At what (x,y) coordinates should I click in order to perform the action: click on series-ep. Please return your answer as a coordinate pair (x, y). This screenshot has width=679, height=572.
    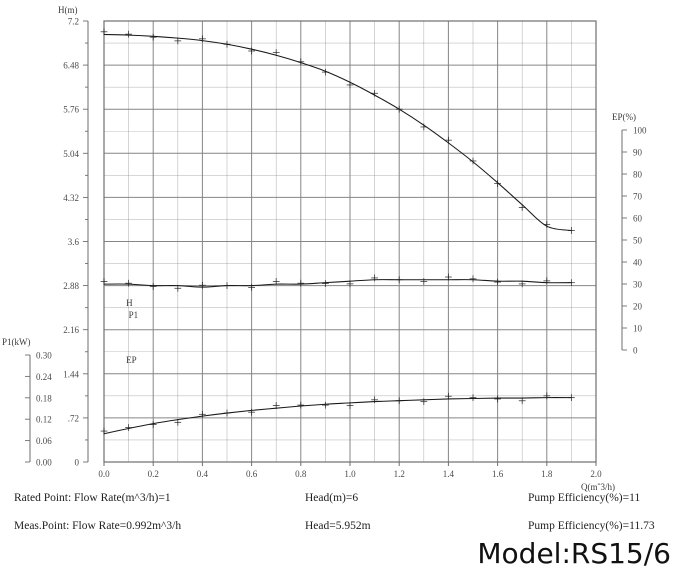
    Looking at the image, I should click on (337, 413).